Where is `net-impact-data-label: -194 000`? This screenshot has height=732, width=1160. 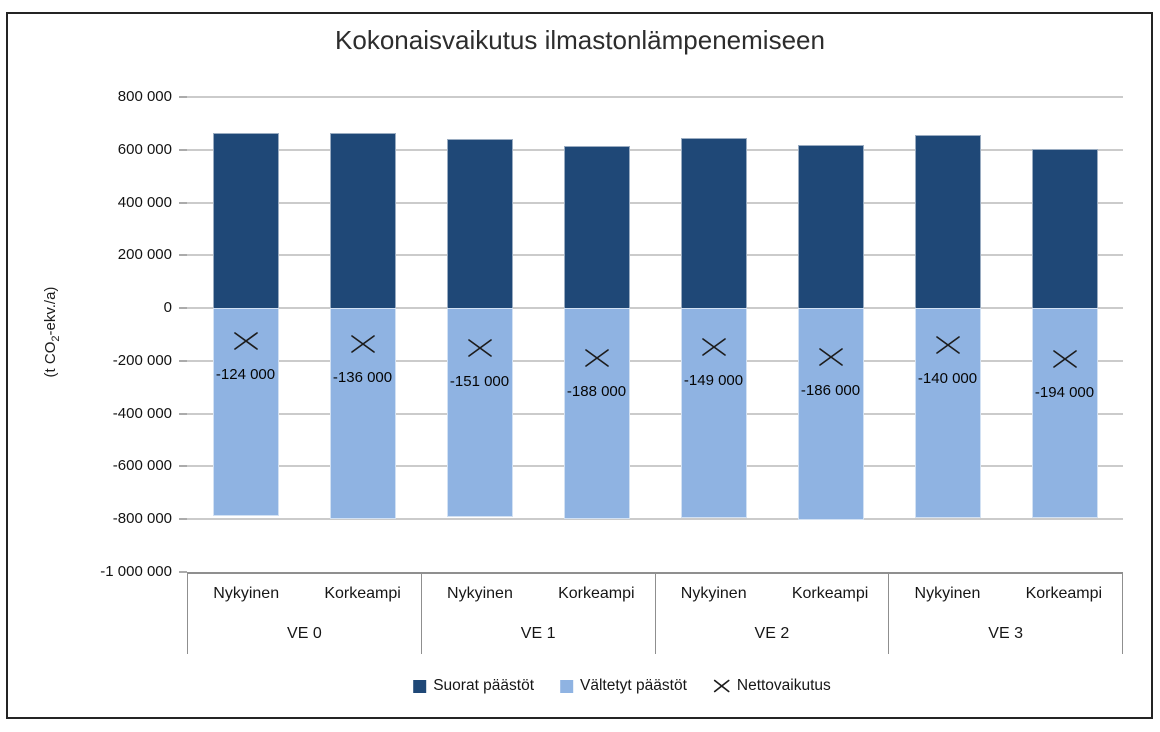 net-impact-data-label: -194 000 is located at coordinates (1064, 393).